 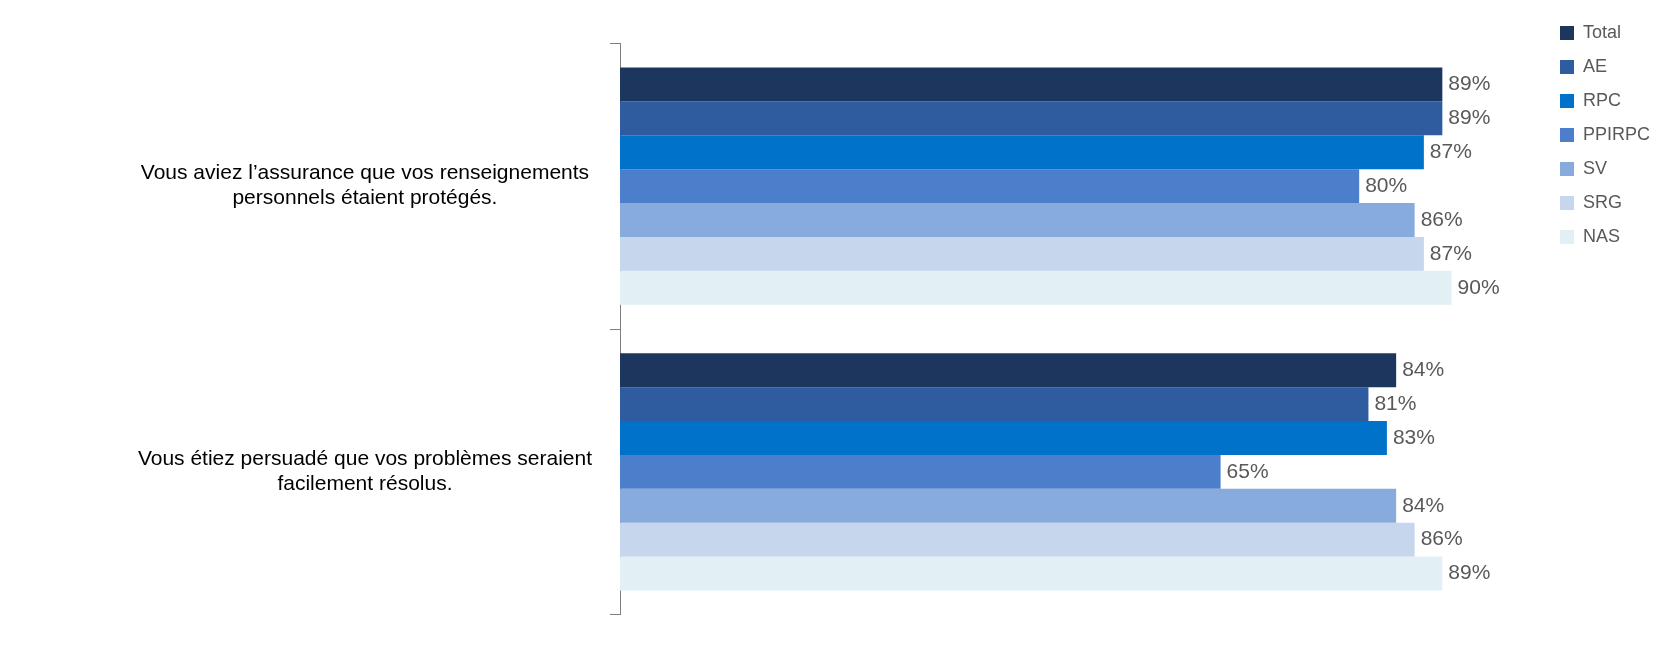 I want to click on data-label: 90%, so click(x=1478, y=286).